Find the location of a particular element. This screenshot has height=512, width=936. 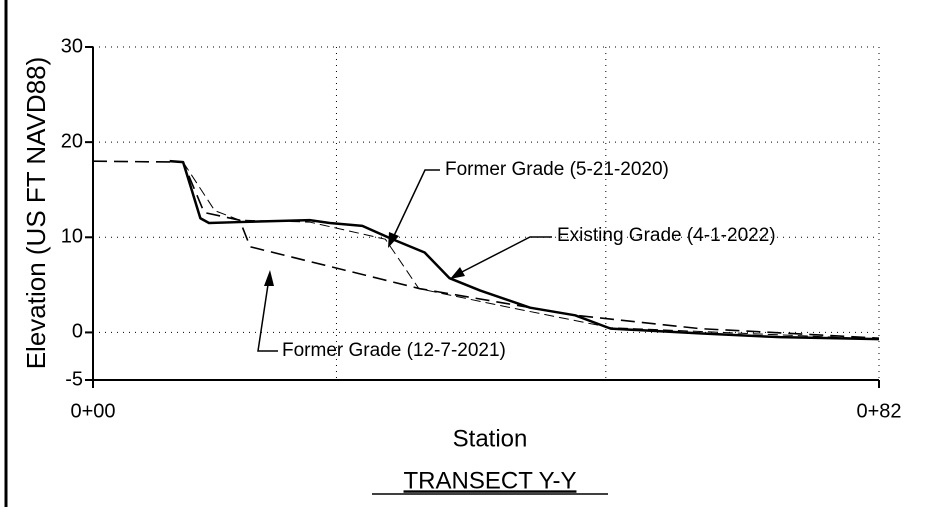

x-axis-label: Station is located at coordinates (490, 438).